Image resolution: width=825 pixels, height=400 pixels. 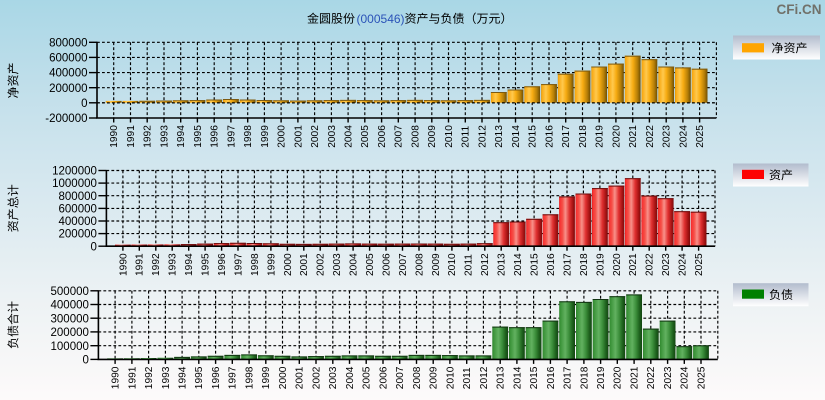 What do you see at coordinates (189, 264) in the screenshot?
I see `svg-text: 1994` at bounding box center [189, 264].